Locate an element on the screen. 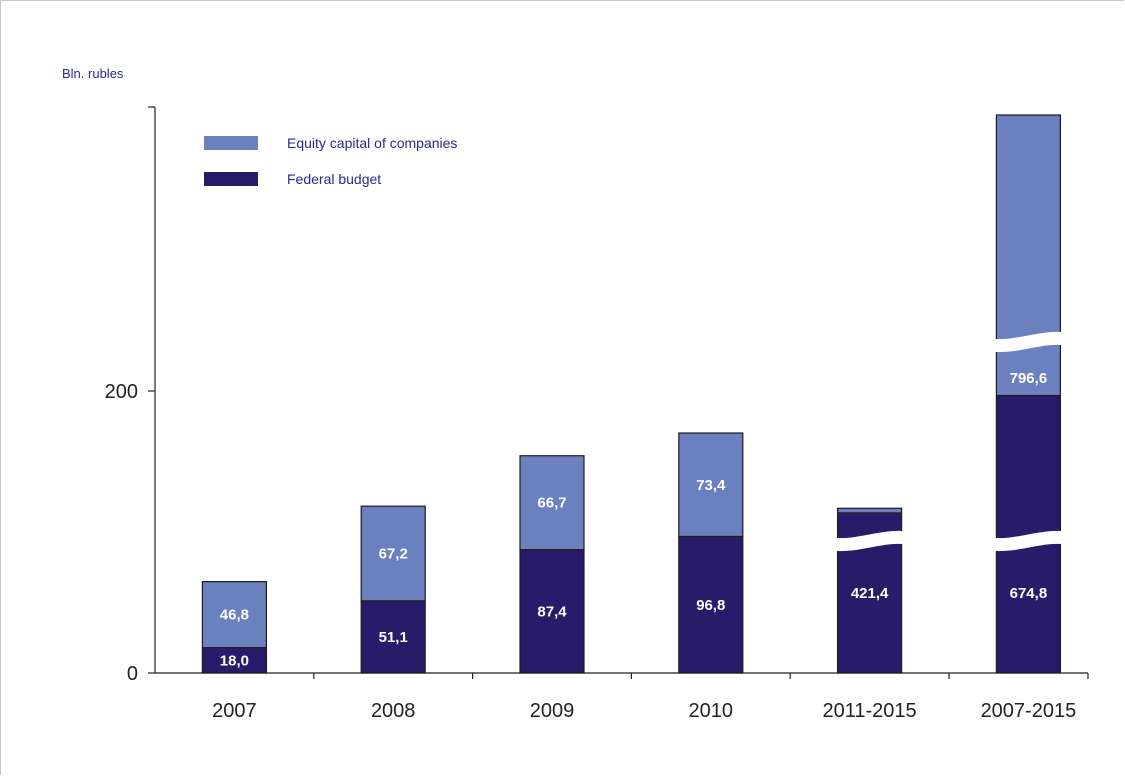 Image resolution: width=1125 pixels, height=776 pixels. axis-break-lower-2007-2015 is located at coordinates (1028, 541).